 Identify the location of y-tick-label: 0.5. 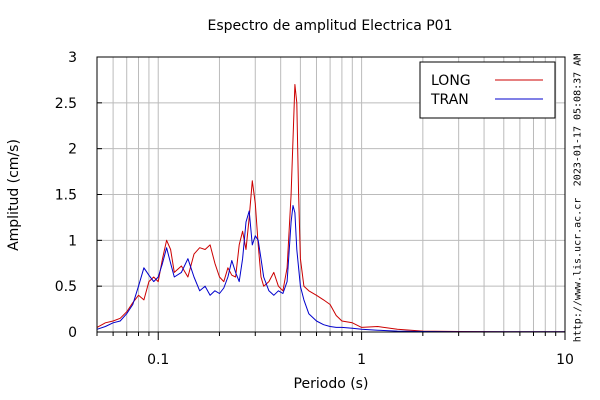
(66, 287).